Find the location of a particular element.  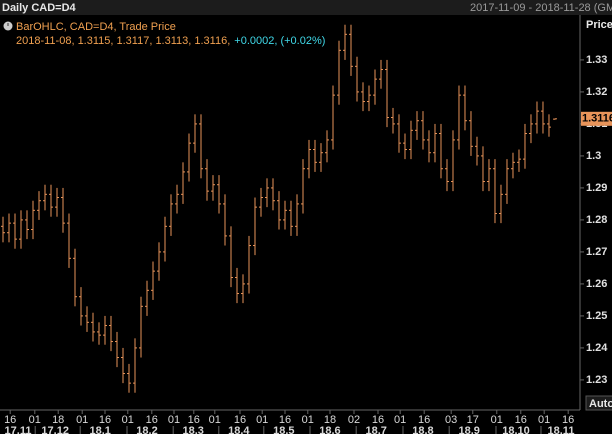

month-tick-label: 18.7 is located at coordinates (375, 429).